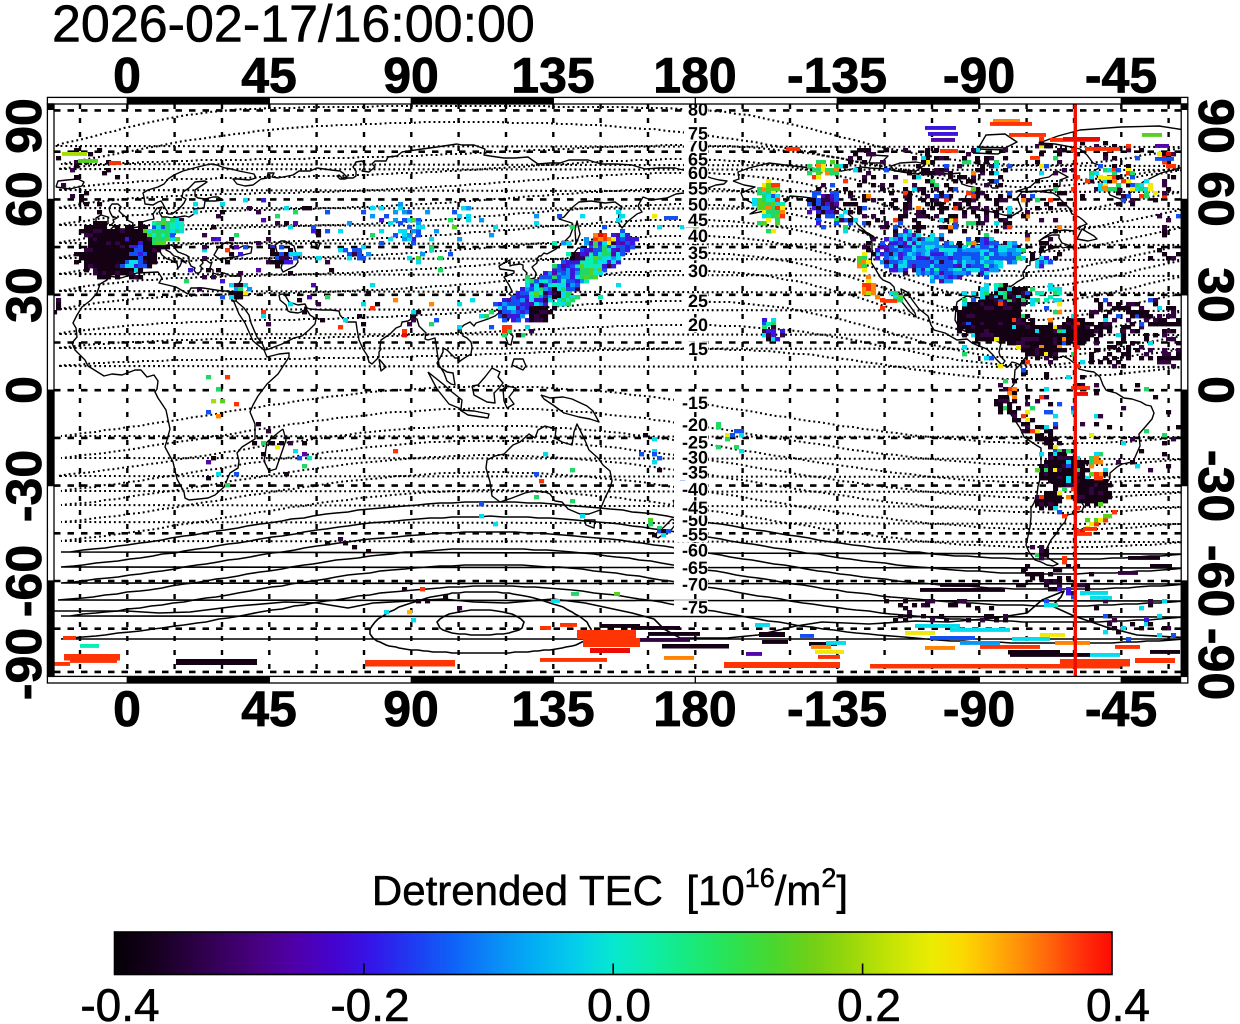 This screenshot has width=1240, height=1024. What do you see at coordinates (293, 27) in the screenshot?
I see `svg-text: 2026-02-17/16:00:00` at bounding box center [293, 27].